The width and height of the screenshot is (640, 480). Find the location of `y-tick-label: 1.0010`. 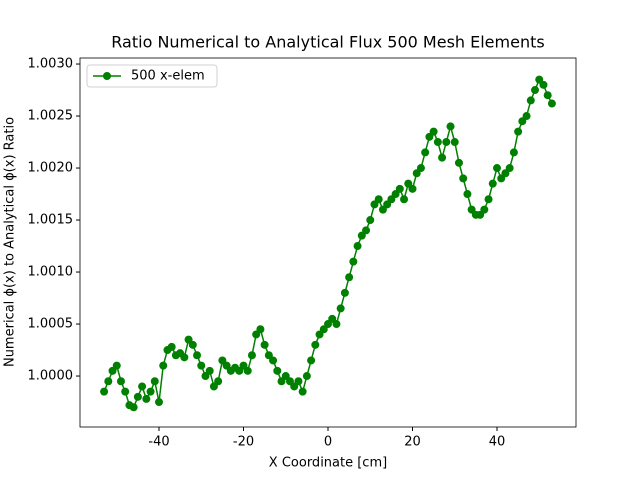

y-tick-label: 1.0010 is located at coordinates (51, 272).